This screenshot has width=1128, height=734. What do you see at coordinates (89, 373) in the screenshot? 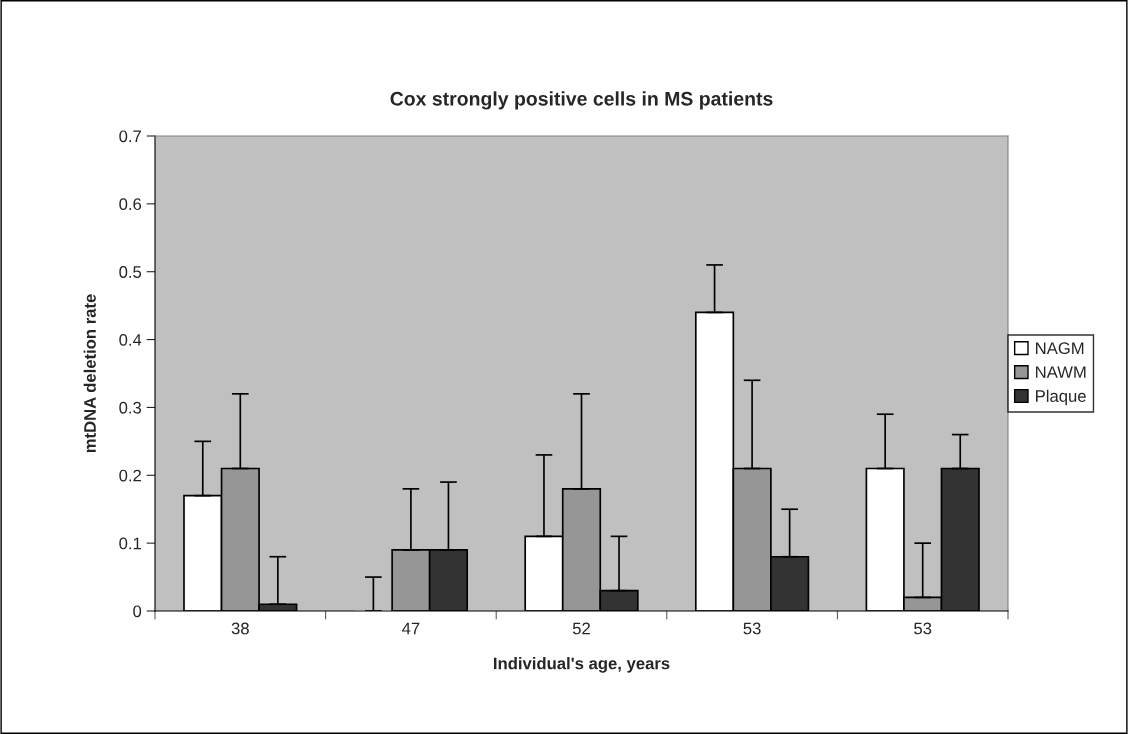
I see `y-axis-title: mtDNA deletion rate` at bounding box center [89, 373].